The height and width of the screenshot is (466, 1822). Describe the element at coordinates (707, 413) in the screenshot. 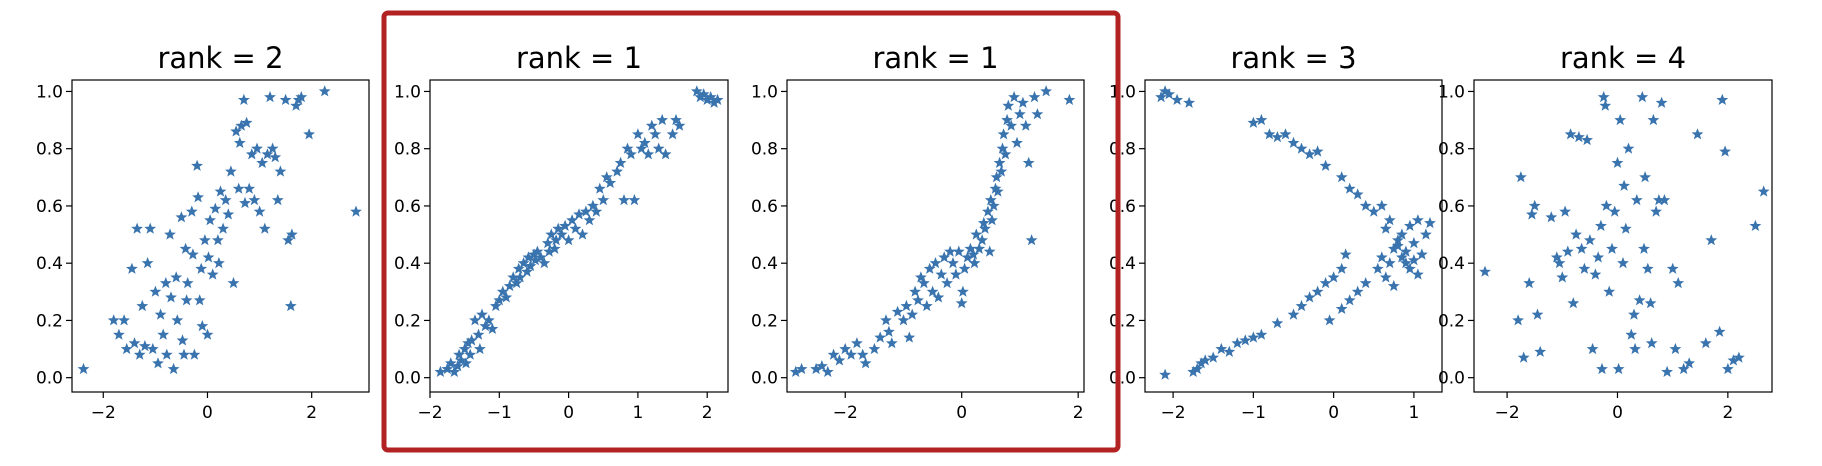

I see `x-tick-label: 2` at that location.